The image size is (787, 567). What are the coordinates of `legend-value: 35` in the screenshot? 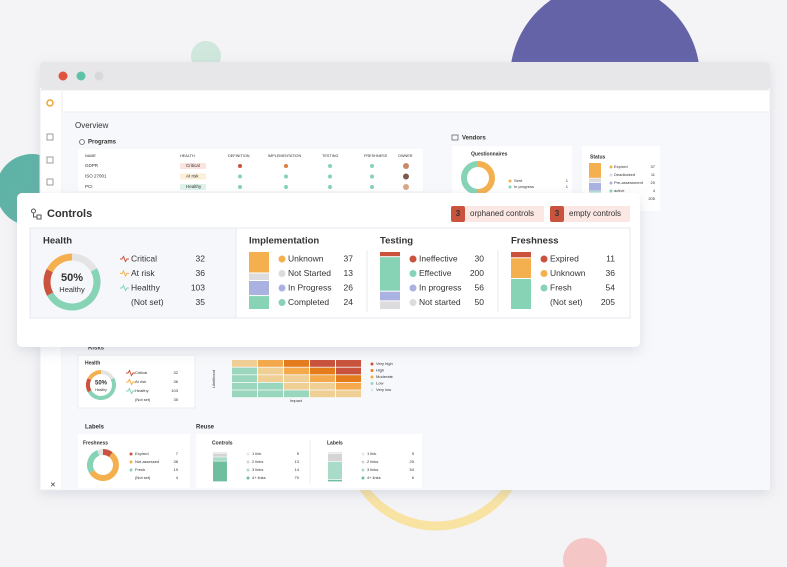 It's located at (201, 302).